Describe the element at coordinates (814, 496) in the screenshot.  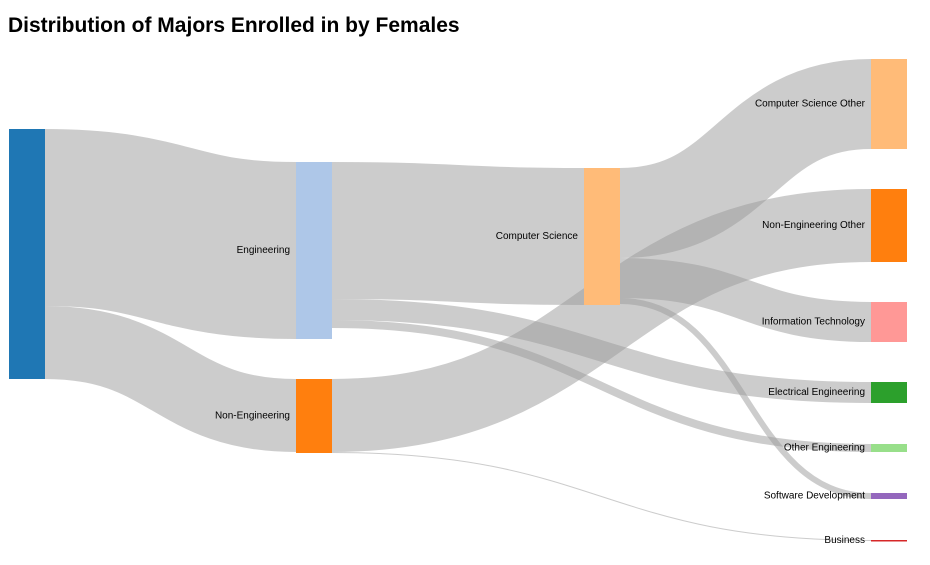
I see `sankey-label-sd: Software Development` at that location.